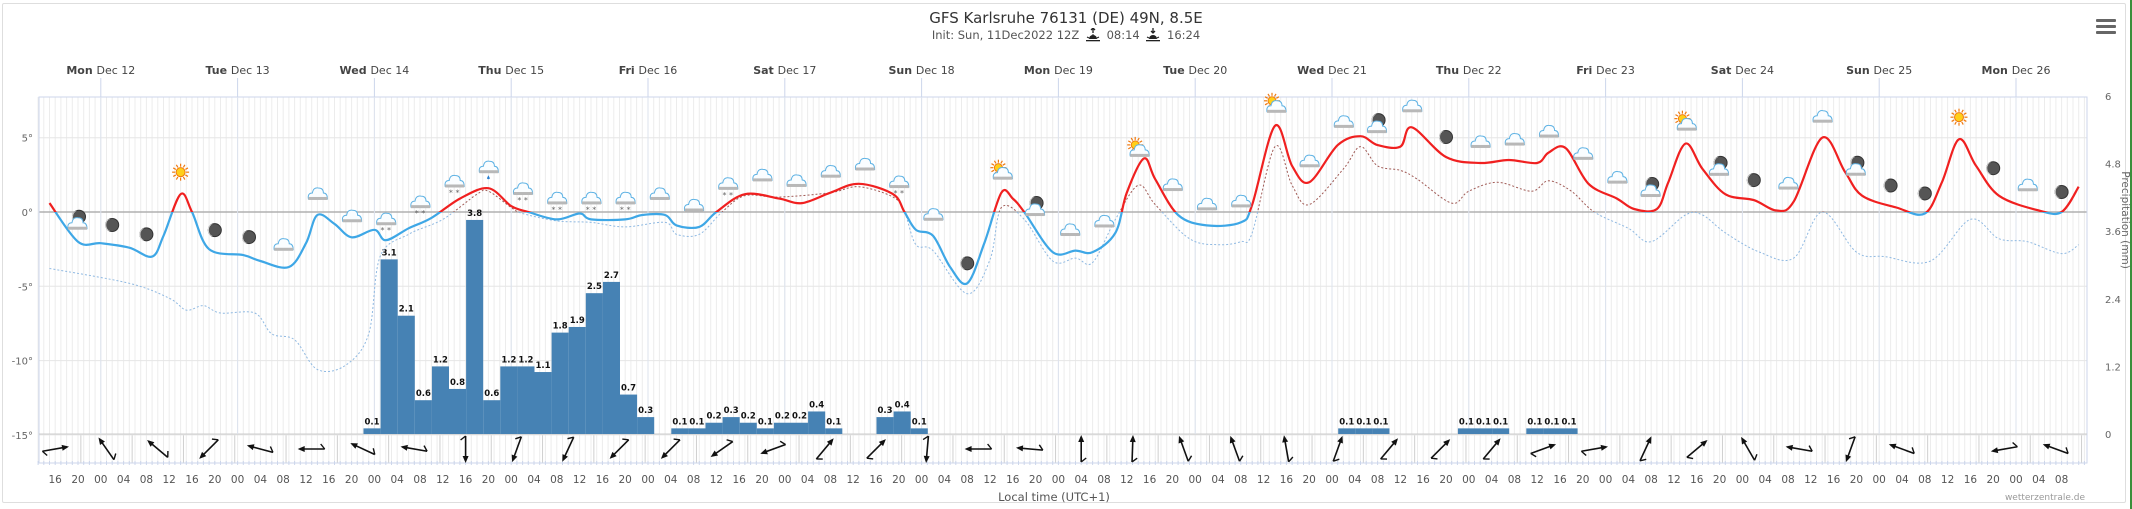 Image resolution: width=2132 pixels, height=509 pixels. Describe the element at coordinates (2108, 97) in the screenshot. I see `right-axis-tick-label: 6` at that location.